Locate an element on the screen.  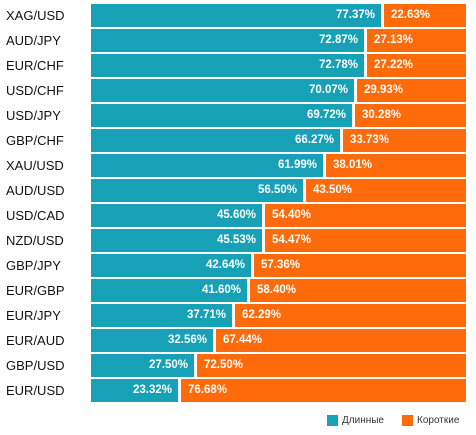
long-value-label: 45.60% is located at coordinates (236, 215).